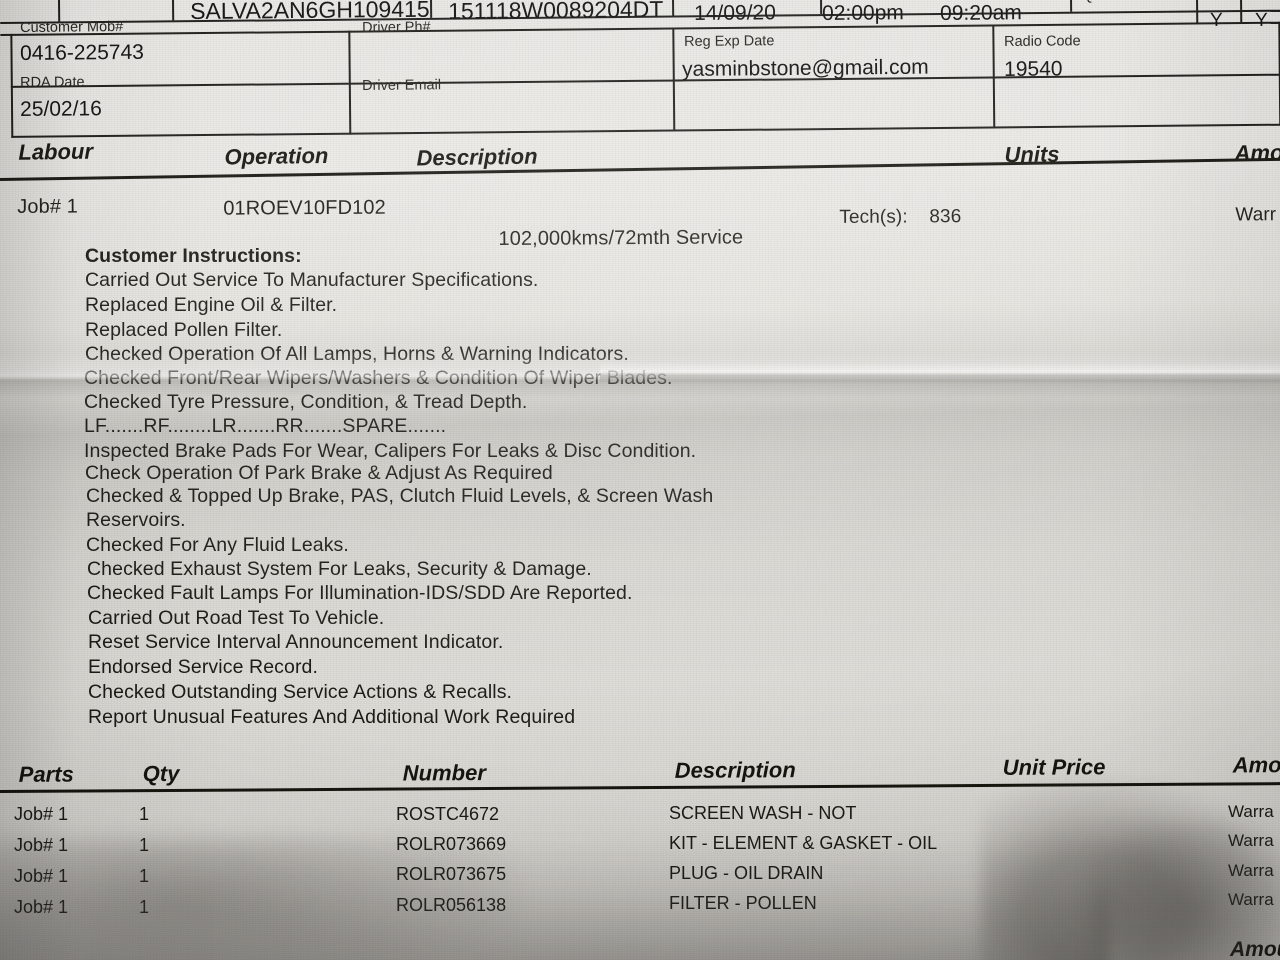  I want to click on labour-header-rule, so click(640, 169).